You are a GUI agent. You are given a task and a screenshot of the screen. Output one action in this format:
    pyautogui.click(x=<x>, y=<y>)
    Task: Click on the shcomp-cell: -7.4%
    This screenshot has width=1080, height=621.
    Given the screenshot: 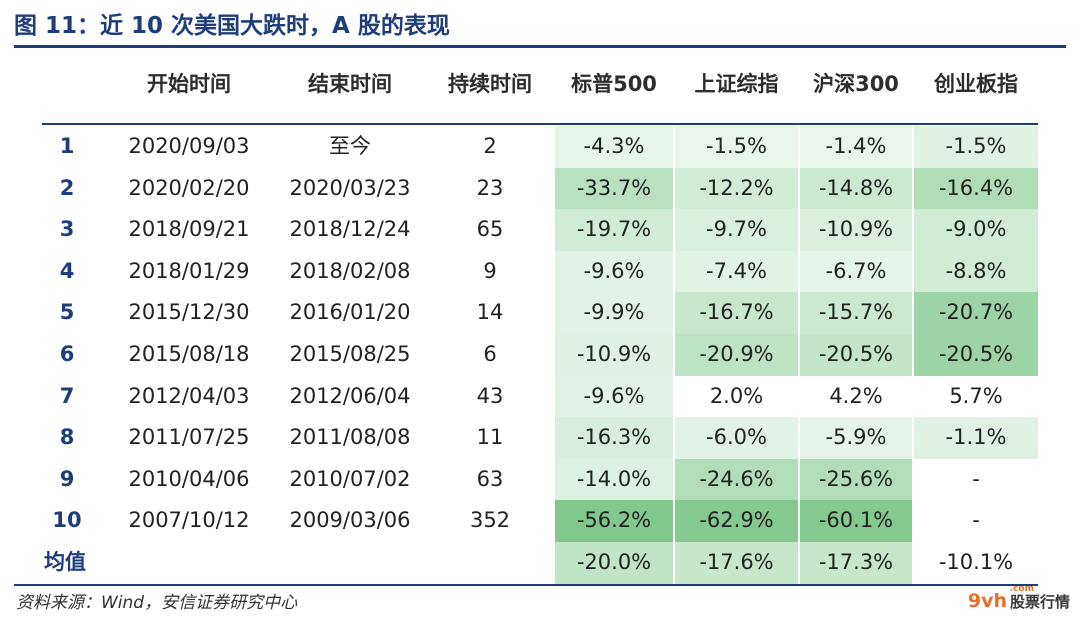 What is the action you would take?
    pyautogui.click(x=736, y=271)
    